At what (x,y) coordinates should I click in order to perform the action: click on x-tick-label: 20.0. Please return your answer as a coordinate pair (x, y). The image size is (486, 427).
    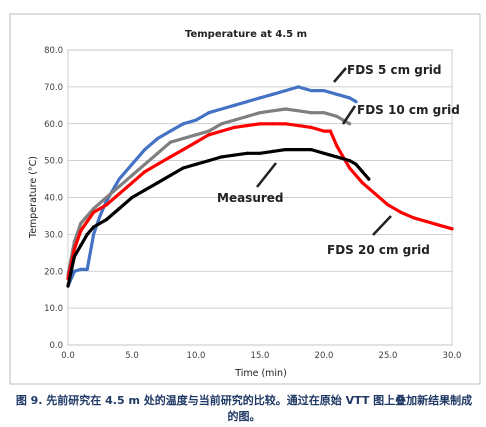
    Looking at the image, I should click on (324, 356).